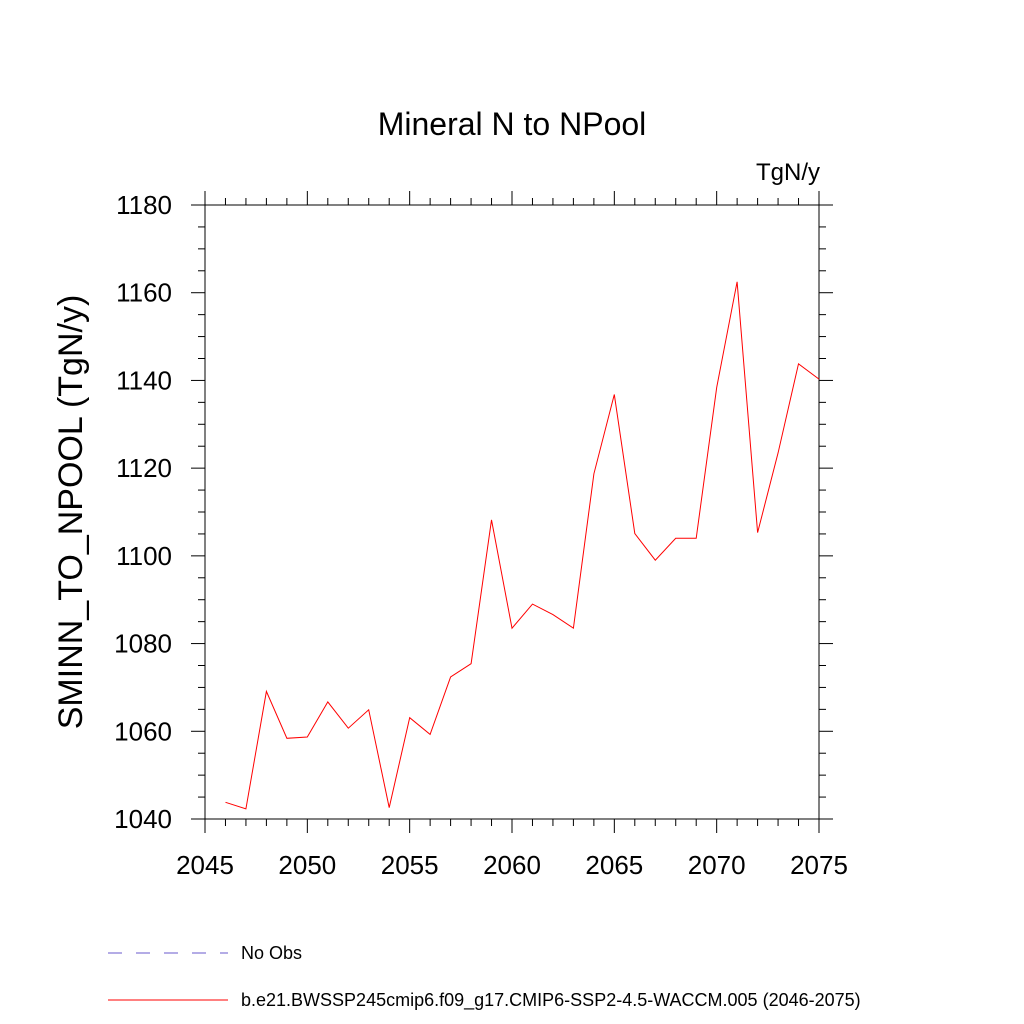 The width and height of the screenshot is (1024, 1024). What do you see at coordinates (144, 293) in the screenshot?
I see `y-tick-label: 1160` at bounding box center [144, 293].